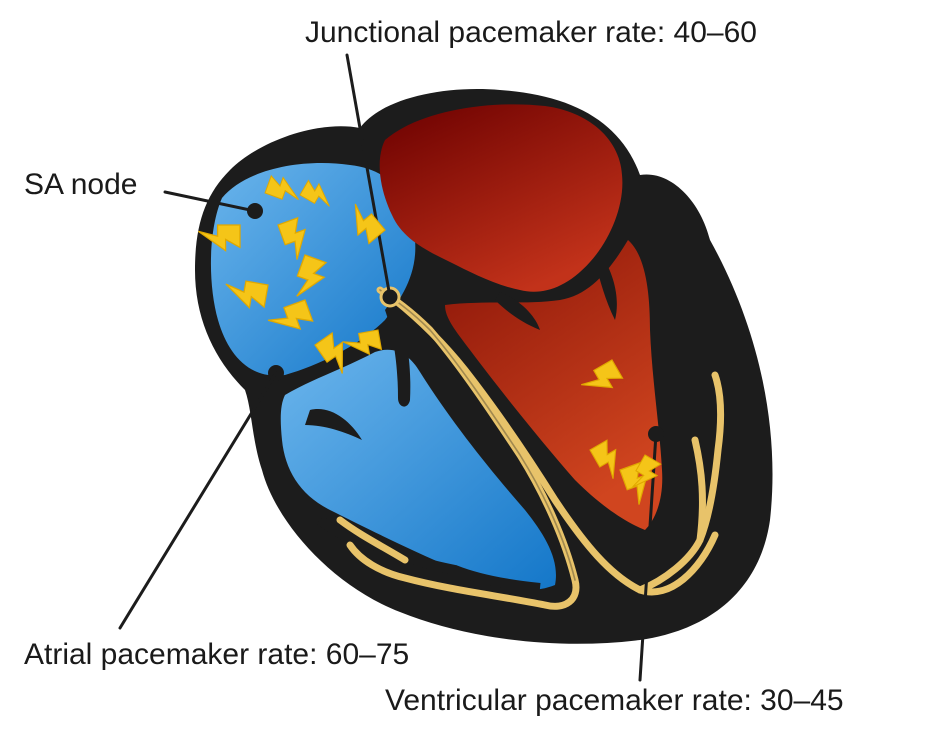 The width and height of the screenshot is (928, 740). Describe the element at coordinates (614, 700) in the screenshot. I see `ventricular-pacemaker-label: Ventricular pacemaker rate: 30–45` at that location.